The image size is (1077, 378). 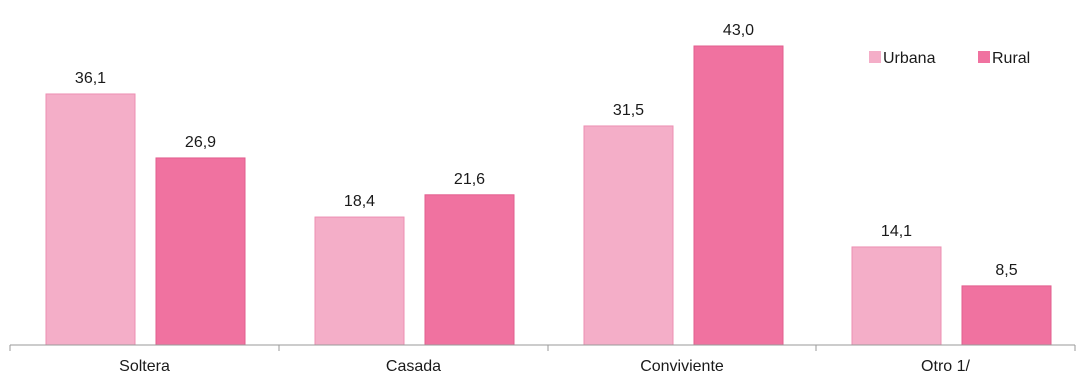 What do you see at coordinates (359, 201) in the screenshot?
I see `value-label-urbana-1: 18,4` at bounding box center [359, 201].